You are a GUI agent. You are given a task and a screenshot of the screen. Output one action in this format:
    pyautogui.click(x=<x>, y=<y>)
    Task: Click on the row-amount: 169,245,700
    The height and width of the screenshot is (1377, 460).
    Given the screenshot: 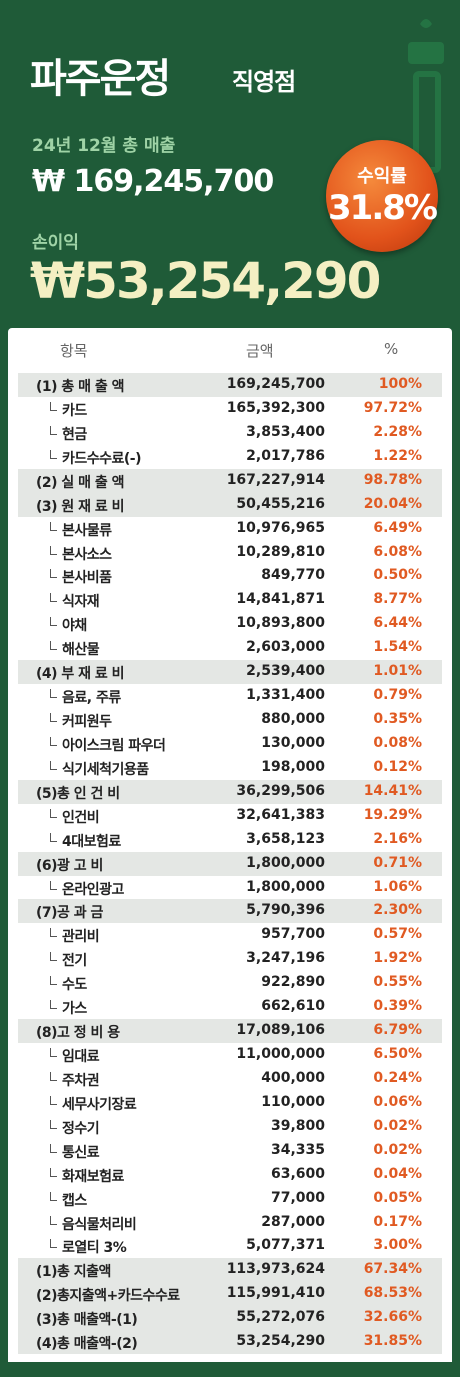 What is the action you would take?
    pyautogui.click(x=275, y=384)
    